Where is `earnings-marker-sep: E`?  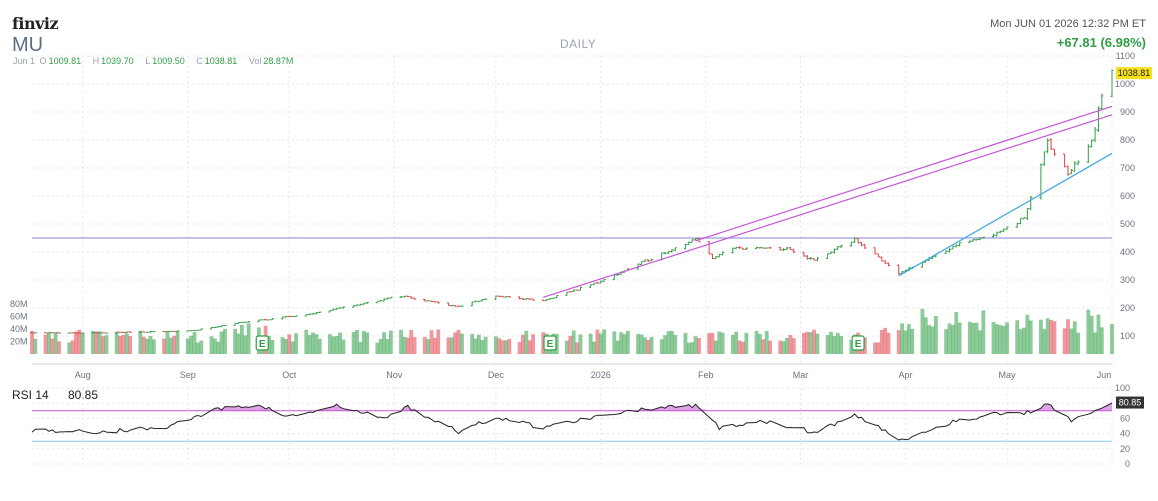 earnings-marker-sep: E is located at coordinates (262, 343).